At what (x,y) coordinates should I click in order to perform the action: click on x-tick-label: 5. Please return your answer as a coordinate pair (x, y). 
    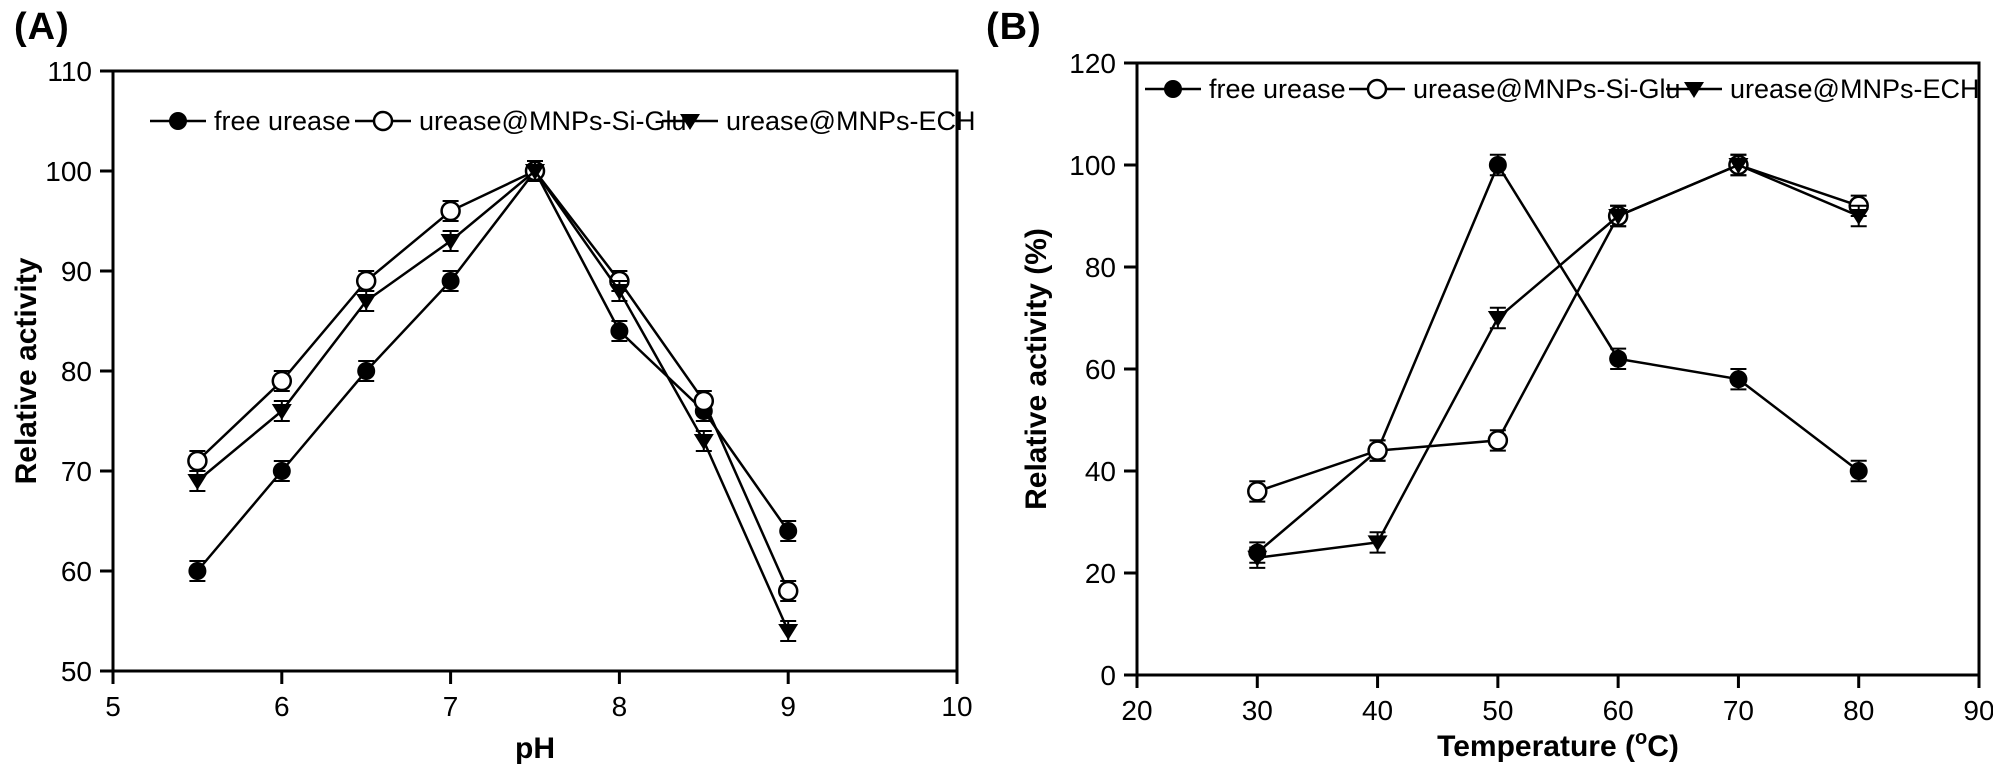
    Looking at the image, I should click on (113, 706).